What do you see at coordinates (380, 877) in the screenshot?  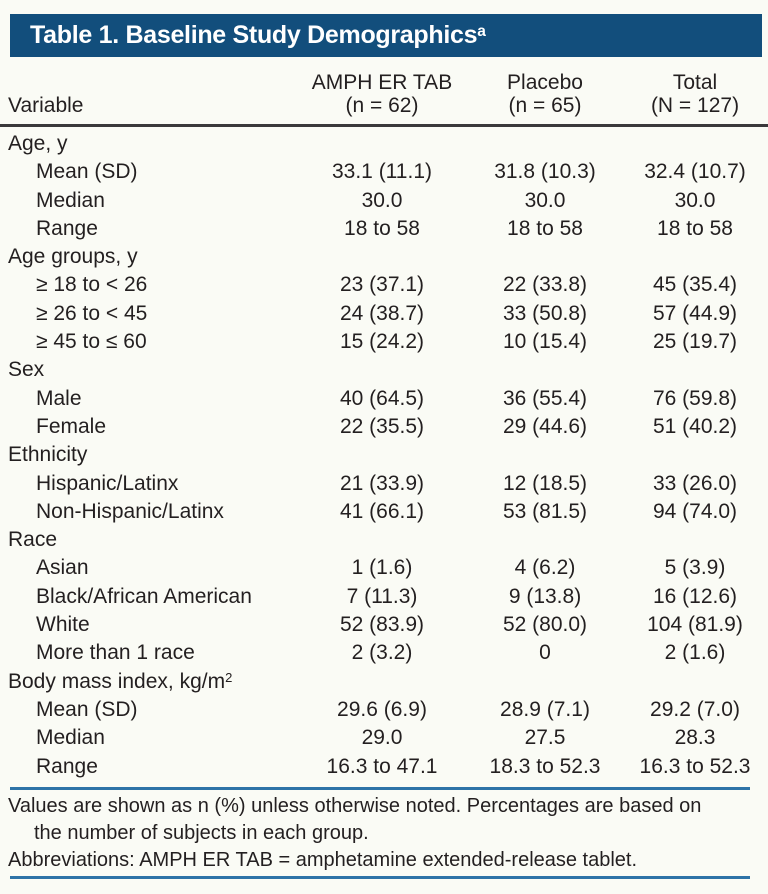 I see `table-bottom-rule` at bounding box center [380, 877].